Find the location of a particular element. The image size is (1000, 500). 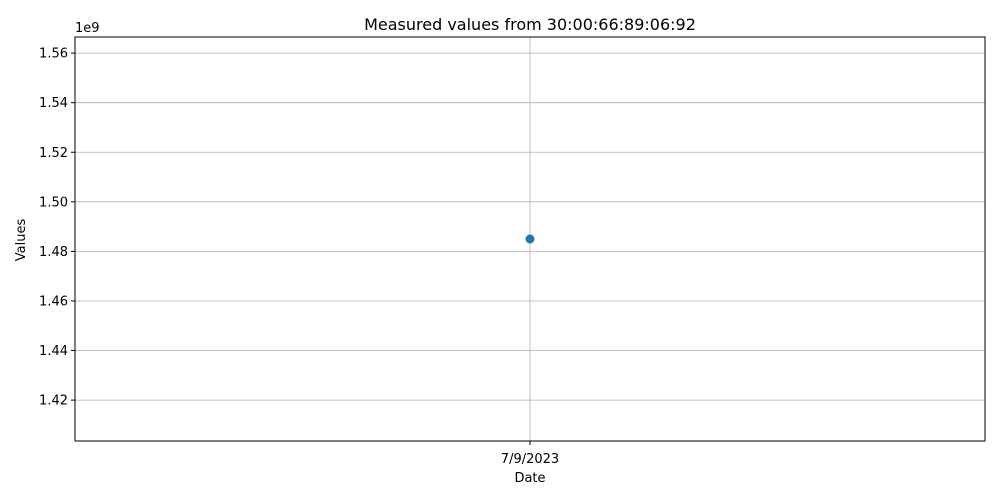

y-tick-label: 1.42 is located at coordinates (53, 401).